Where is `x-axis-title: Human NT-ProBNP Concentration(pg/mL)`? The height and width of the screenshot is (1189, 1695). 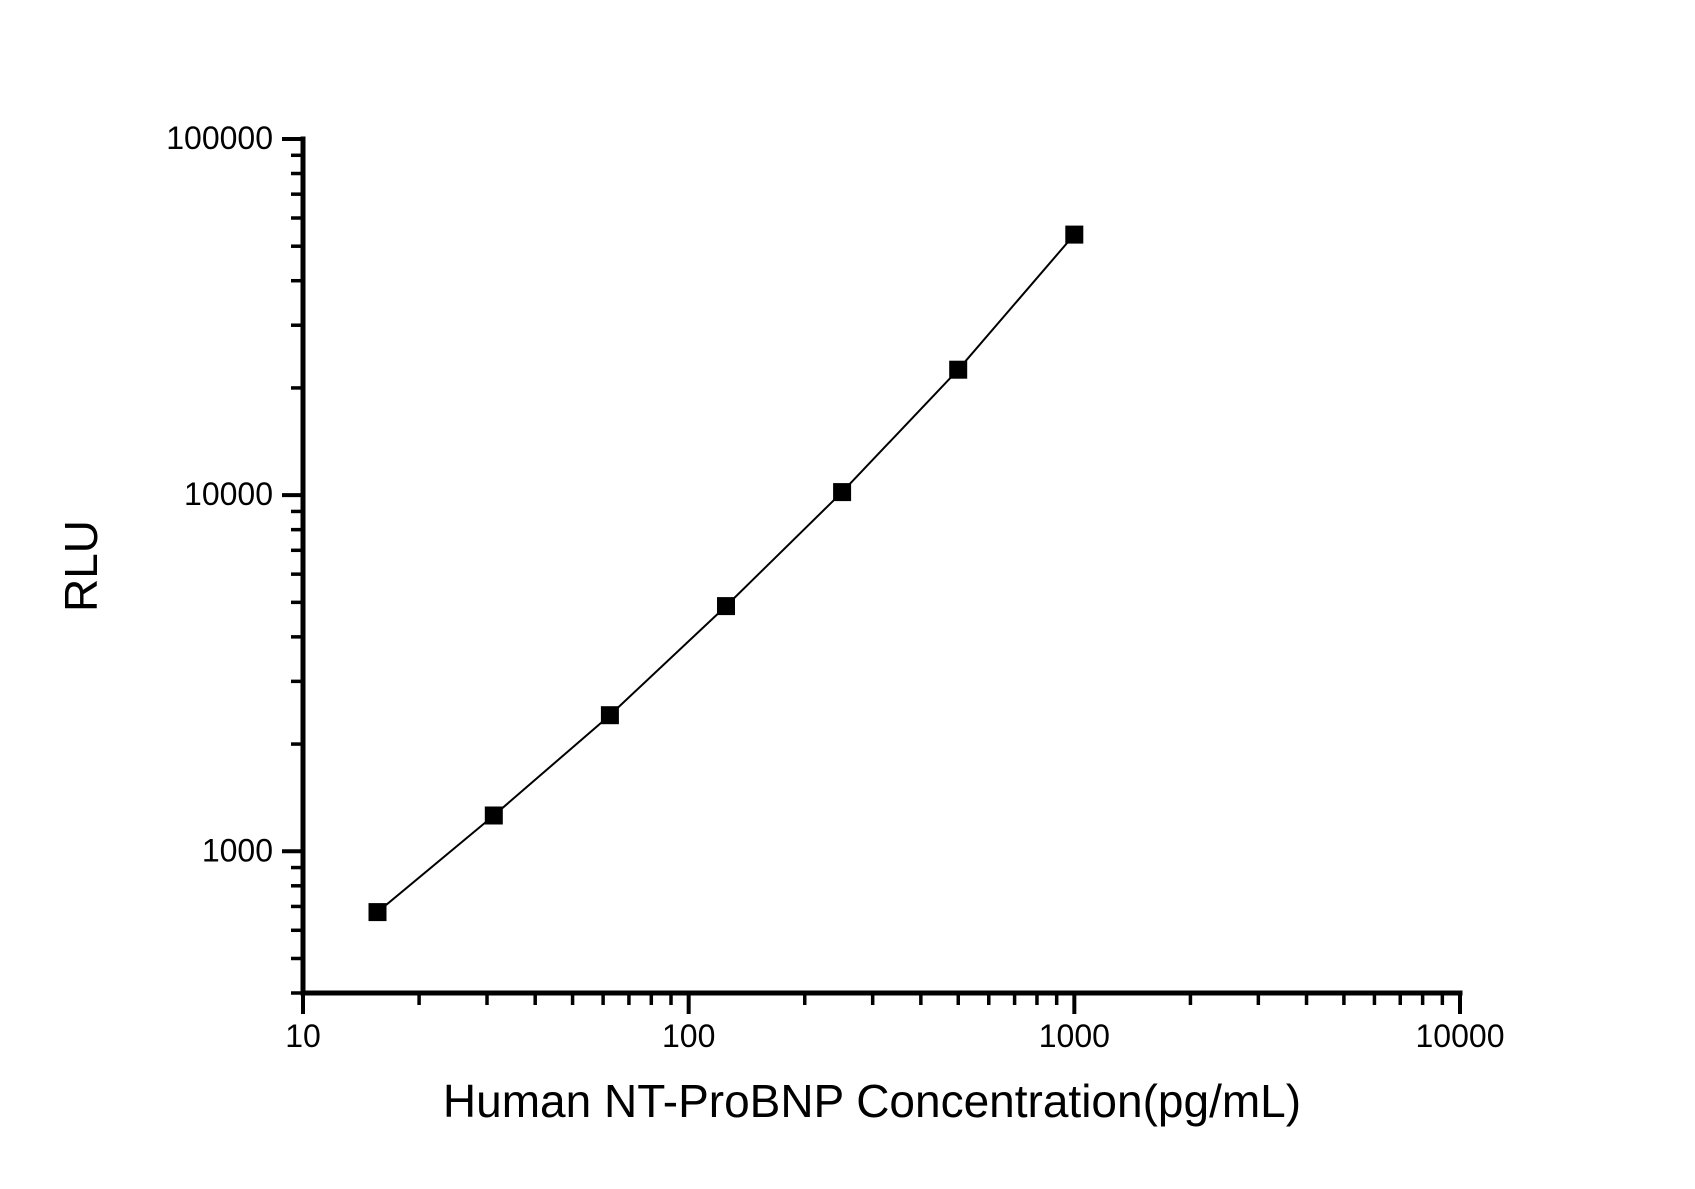
x-axis-title: Human NT-ProBNP Concentration(pg/mL) is located at coordinates (872, 1101).